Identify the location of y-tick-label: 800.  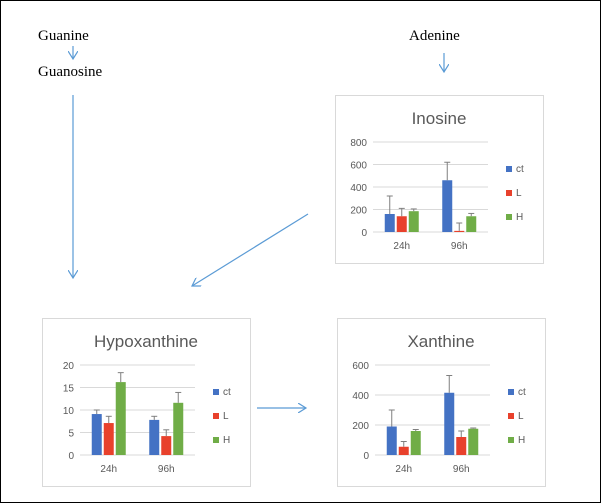
(358, 143).